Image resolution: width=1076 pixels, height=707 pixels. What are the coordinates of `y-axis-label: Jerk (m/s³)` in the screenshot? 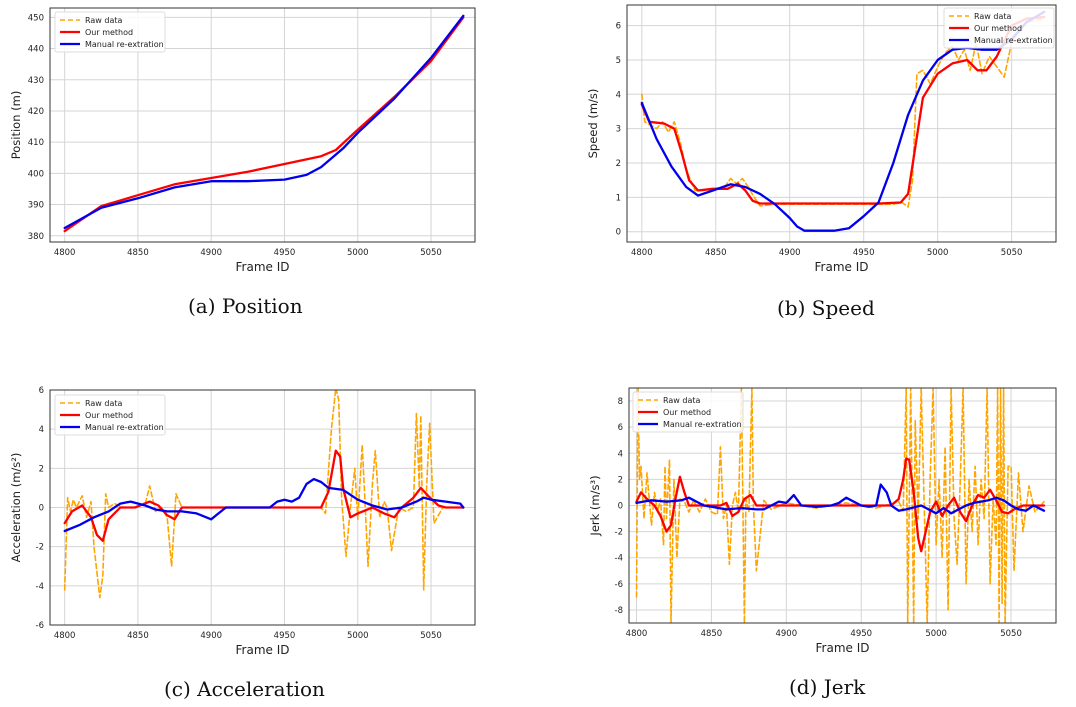 It's located at (595, 505).